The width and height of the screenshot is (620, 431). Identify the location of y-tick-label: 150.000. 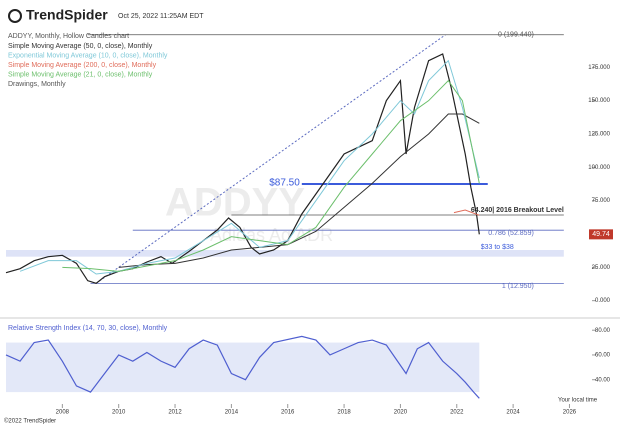
(599, 101).